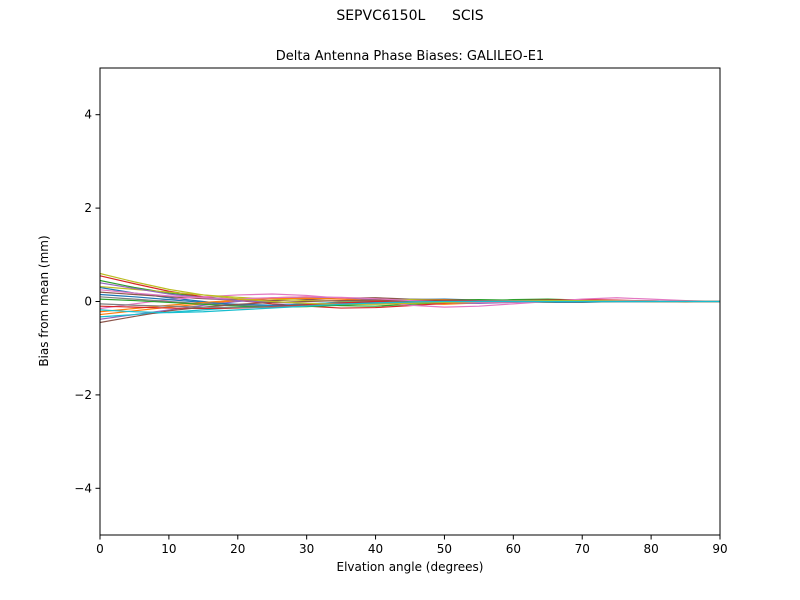 The image size is (800, 600). I want to click on x-tick-label: 50, so click(444, 549).